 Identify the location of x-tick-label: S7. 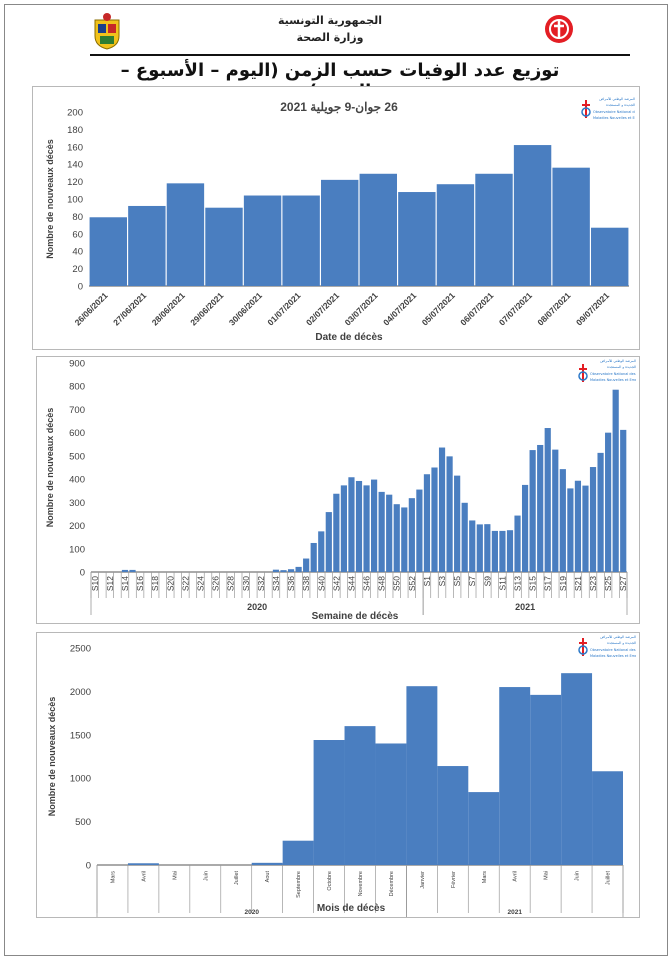
(472, 581).